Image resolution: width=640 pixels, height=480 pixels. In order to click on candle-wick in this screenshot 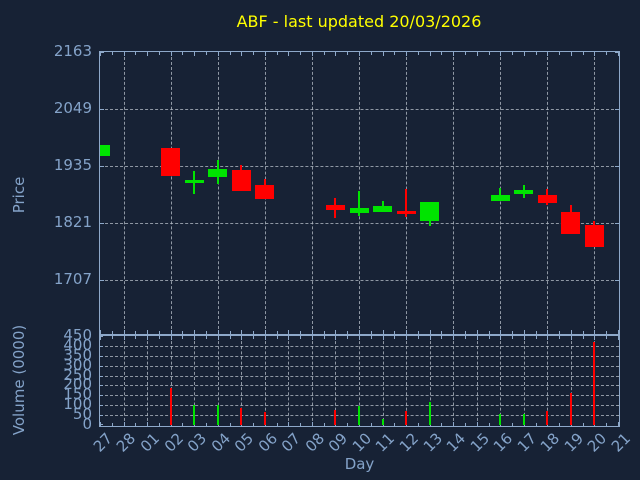, I will do `click(406, 203)`.